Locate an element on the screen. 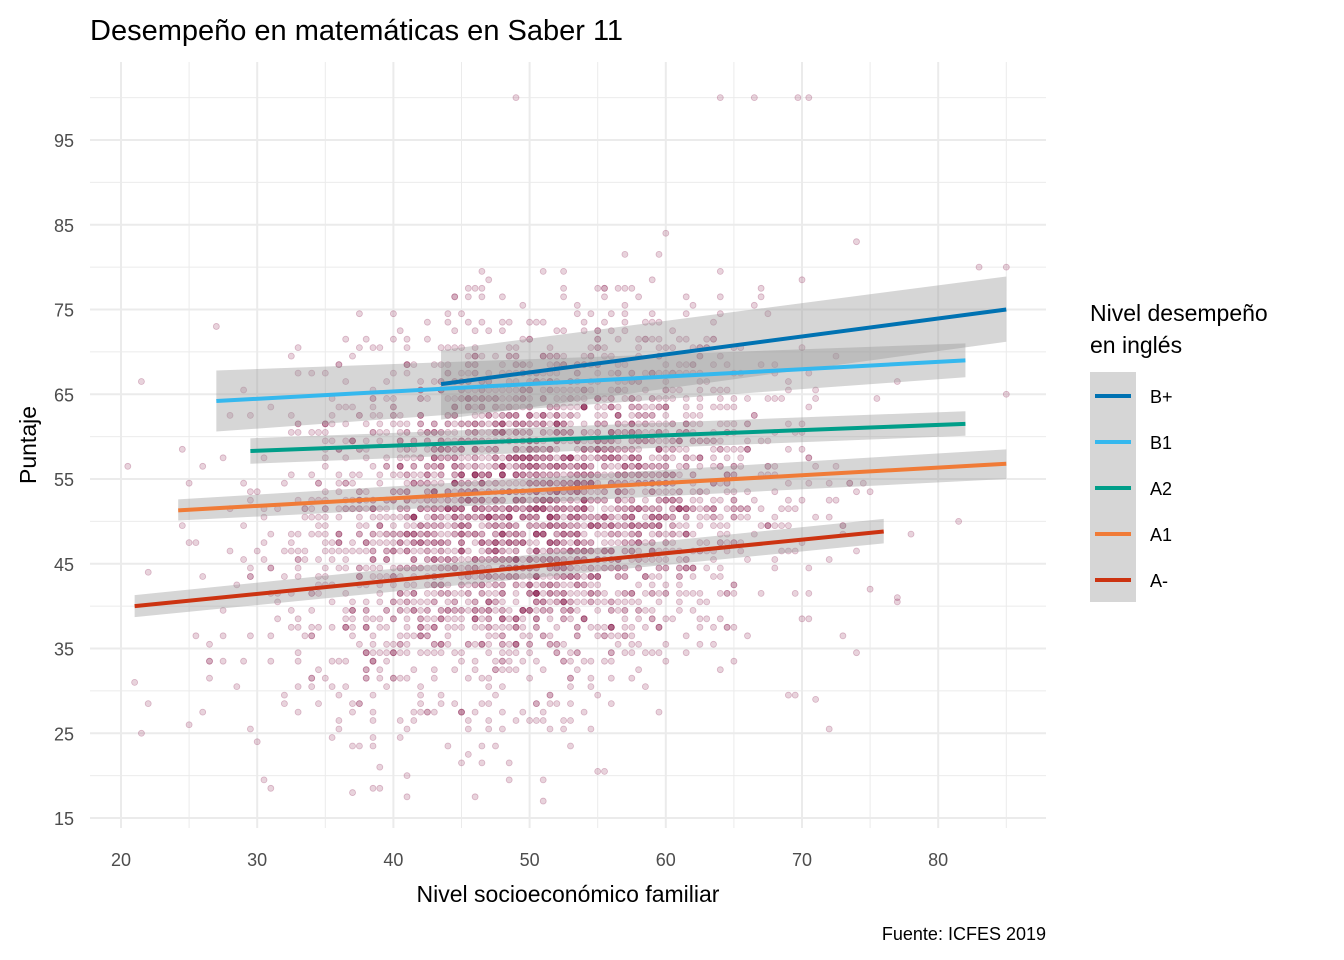 The width and height of the screenshot is (1344, 960). legend-label-B1: B1 is located at coordinates (1161, 443).